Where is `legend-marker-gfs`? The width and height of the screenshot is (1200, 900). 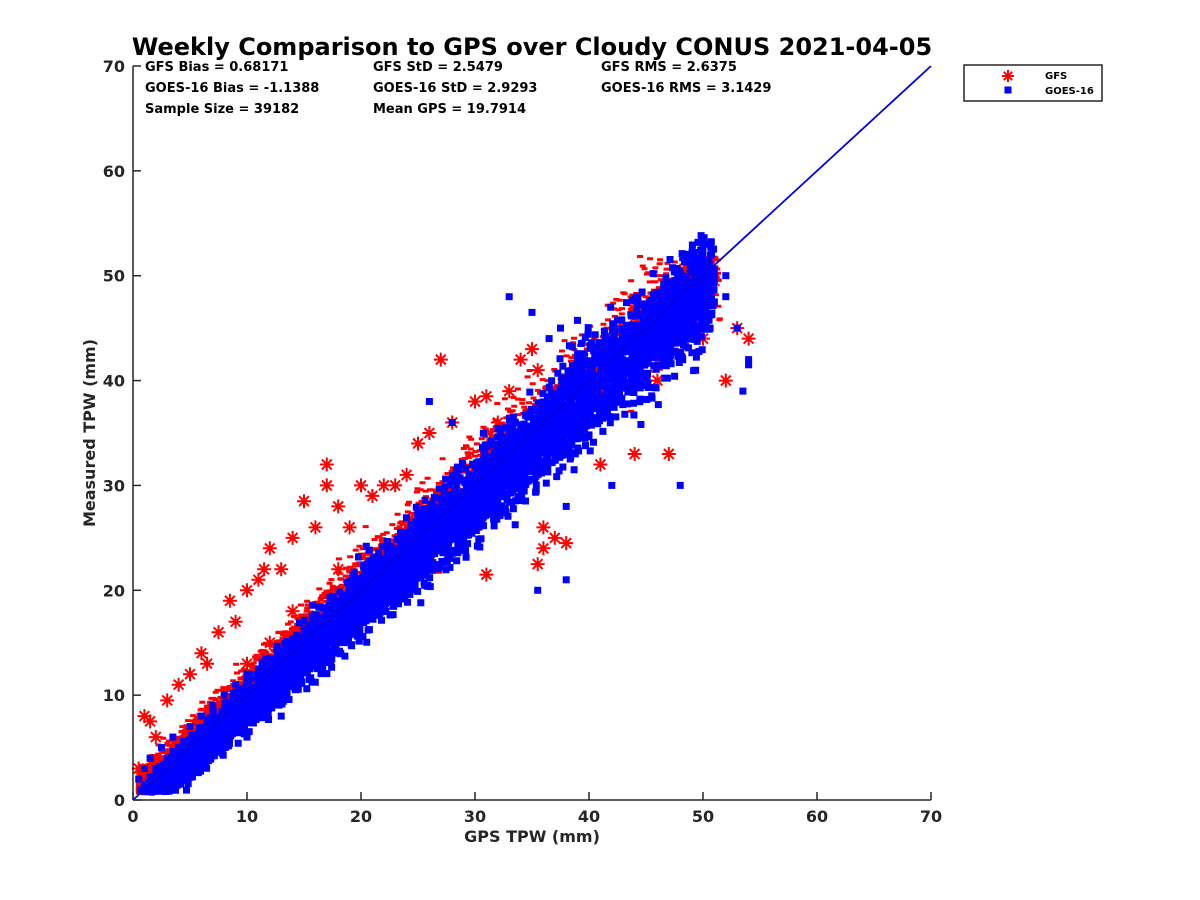 legend-marker-gfs is located at coordinates (1008, 76).